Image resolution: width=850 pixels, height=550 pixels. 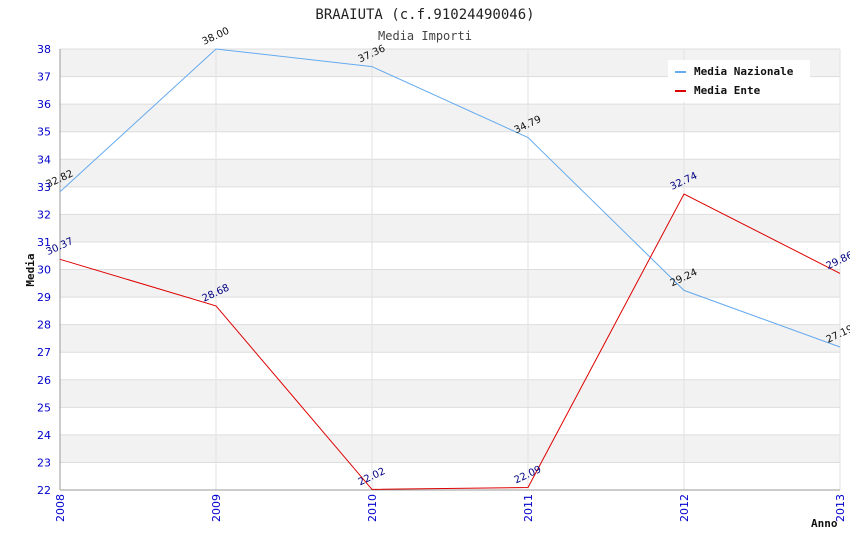 What do you see at coordinates (44, 187) in the screenshot?
I see `y-tick-label: 33` at bounding box center [44, 187].